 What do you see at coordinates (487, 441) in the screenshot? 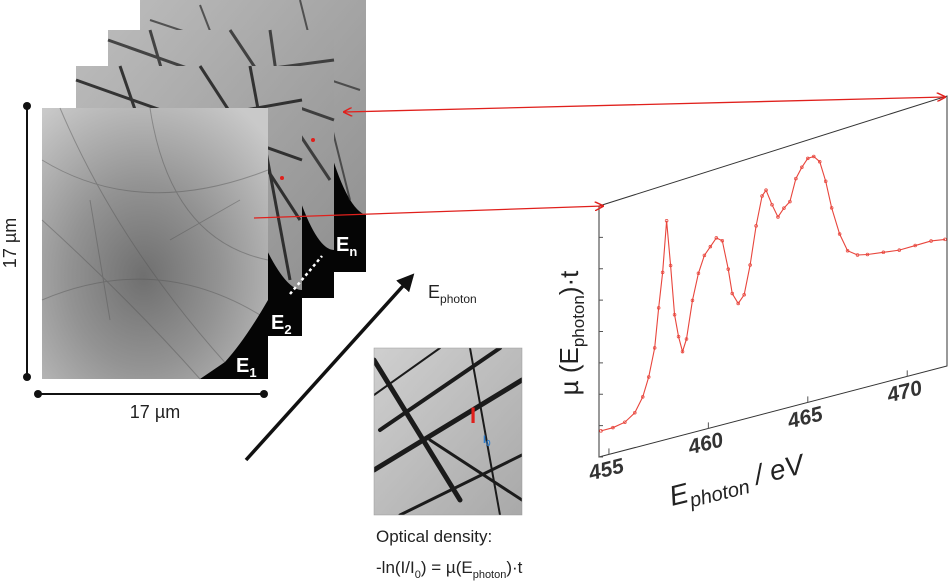
I see `inset-marker-i0: I0` at bounding box center [487, 441].